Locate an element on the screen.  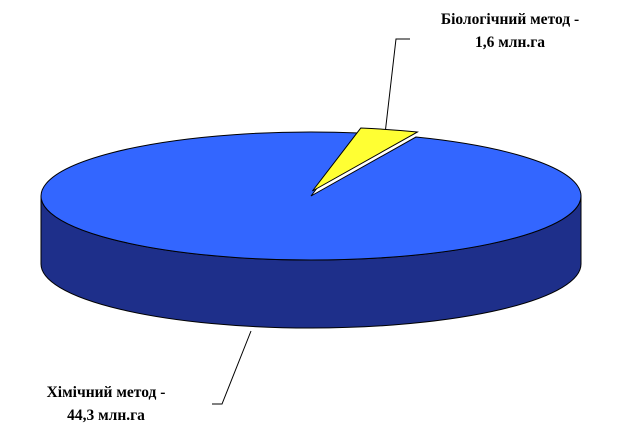
slice-biological-method is located at coordinates (365, 159).